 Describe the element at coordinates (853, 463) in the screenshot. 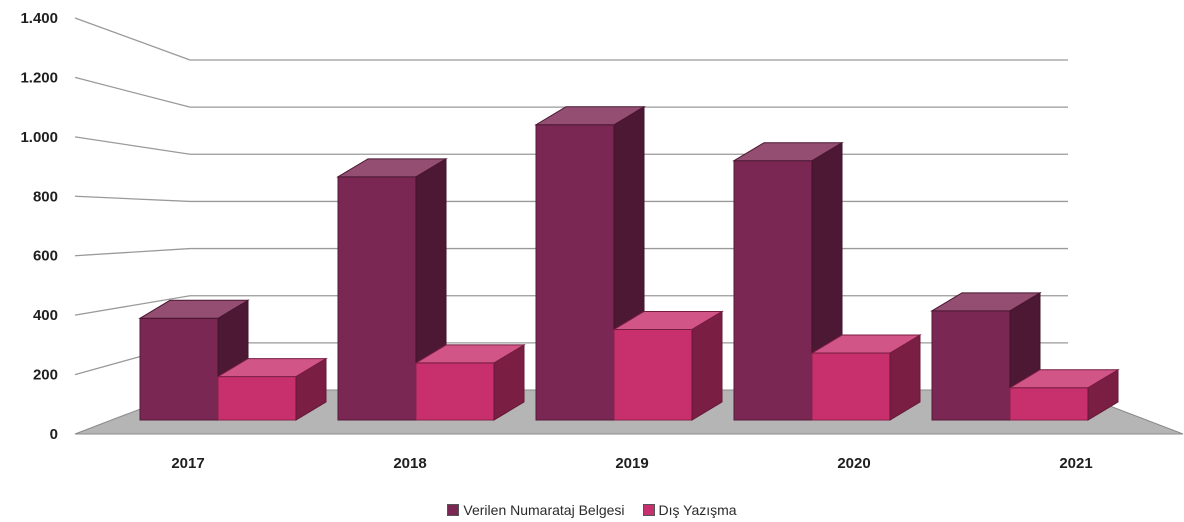

I see `x-tick-label: 2020` at that location.